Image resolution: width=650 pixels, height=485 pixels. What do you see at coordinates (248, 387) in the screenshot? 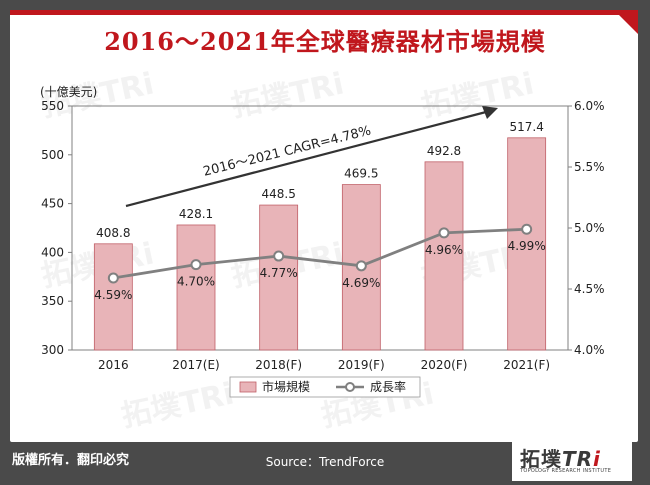
I see `legend-bar-swatch` at bounding box center [248, 387].